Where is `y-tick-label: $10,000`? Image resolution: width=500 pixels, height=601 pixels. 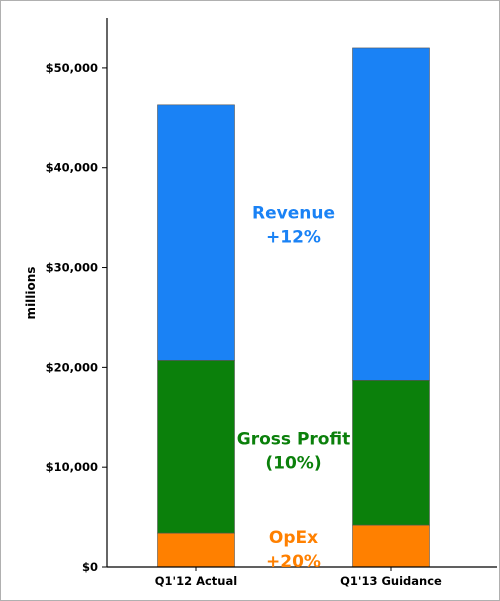 y-tick-label: $10,000 is located at coordinates (72, 467).